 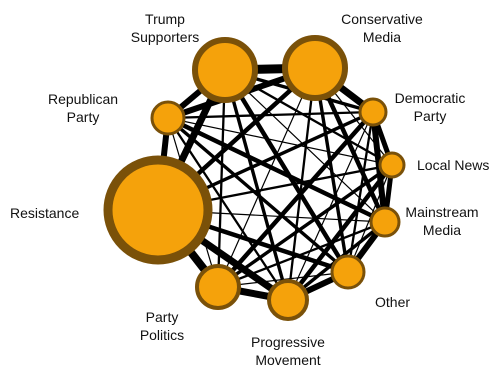 What do you see at coordinates (225, 70) in the screenshot?
I see `node-trump` at bounding box center [225, 70].